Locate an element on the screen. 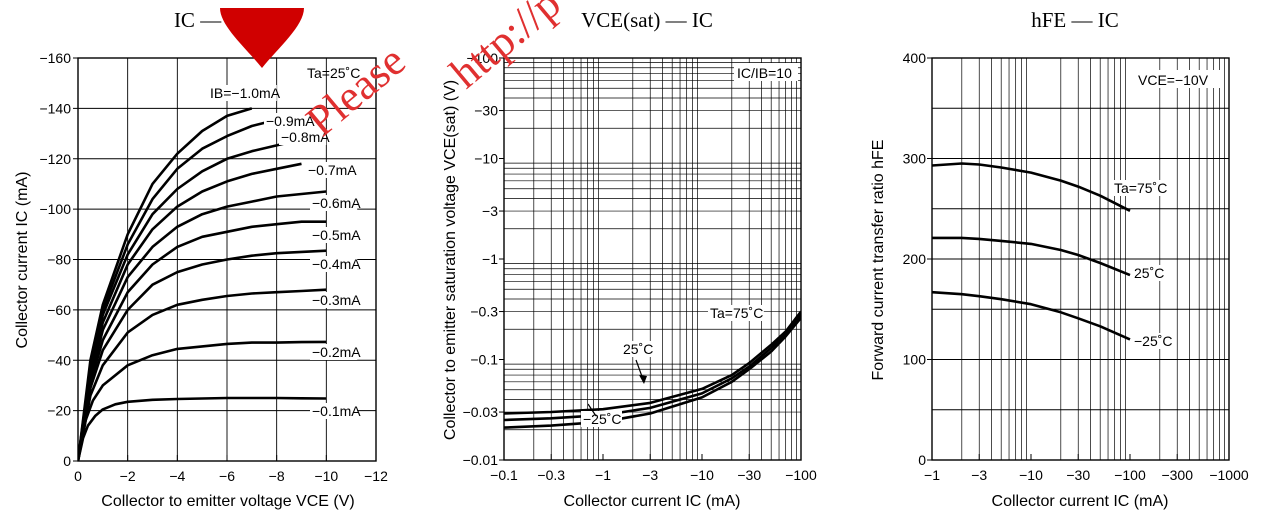  chart2-ytick-label: 200 is located at coordinates (915, 259).